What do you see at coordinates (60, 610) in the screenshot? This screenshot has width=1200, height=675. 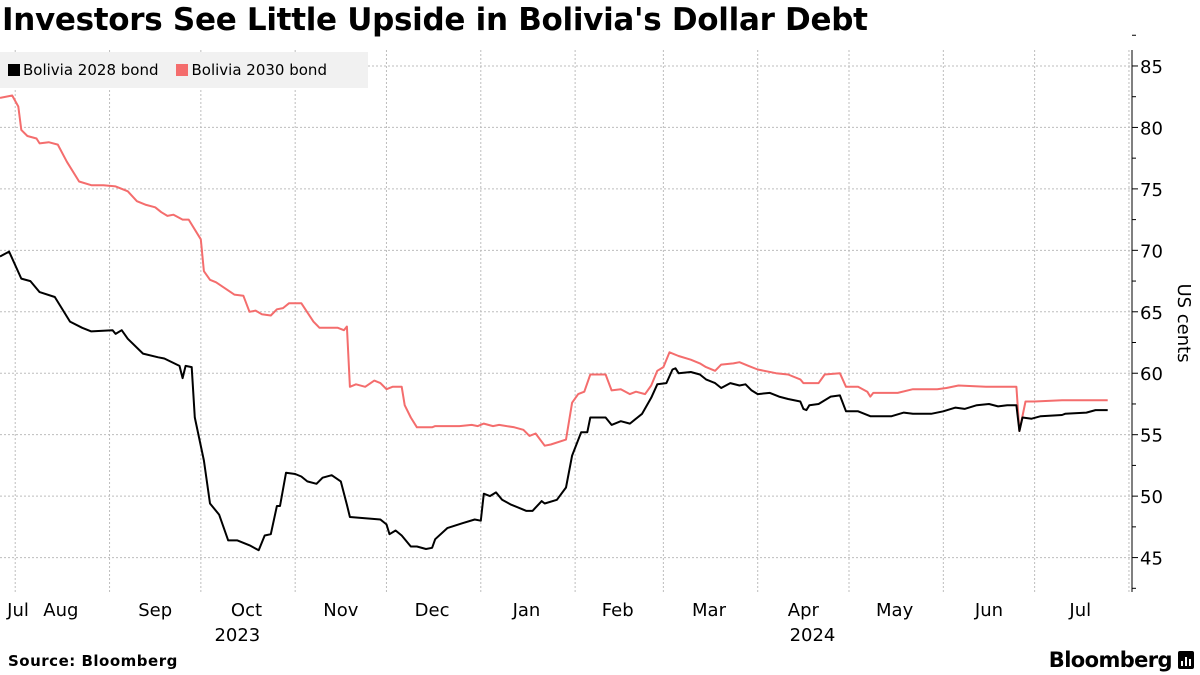 I see `x-tick-label: Aug` at bounding box center [60, 610].